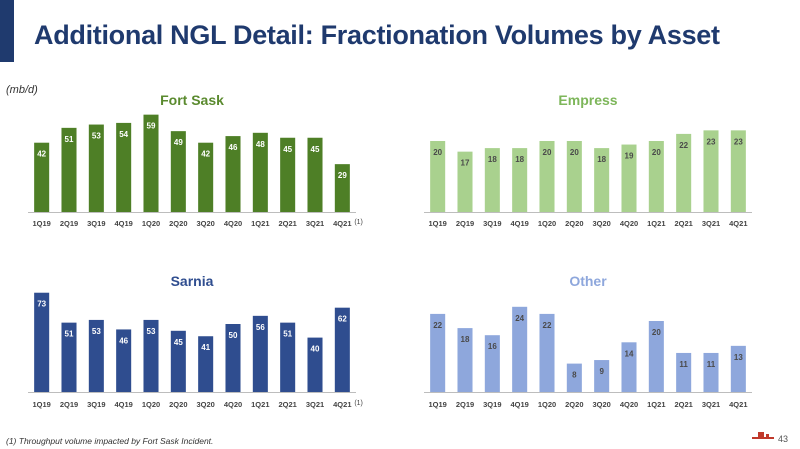  What do you see at coordinates (233, 335) in the screenshot?
I see `bar-value-label: 50` at bounding box center [233, 335].